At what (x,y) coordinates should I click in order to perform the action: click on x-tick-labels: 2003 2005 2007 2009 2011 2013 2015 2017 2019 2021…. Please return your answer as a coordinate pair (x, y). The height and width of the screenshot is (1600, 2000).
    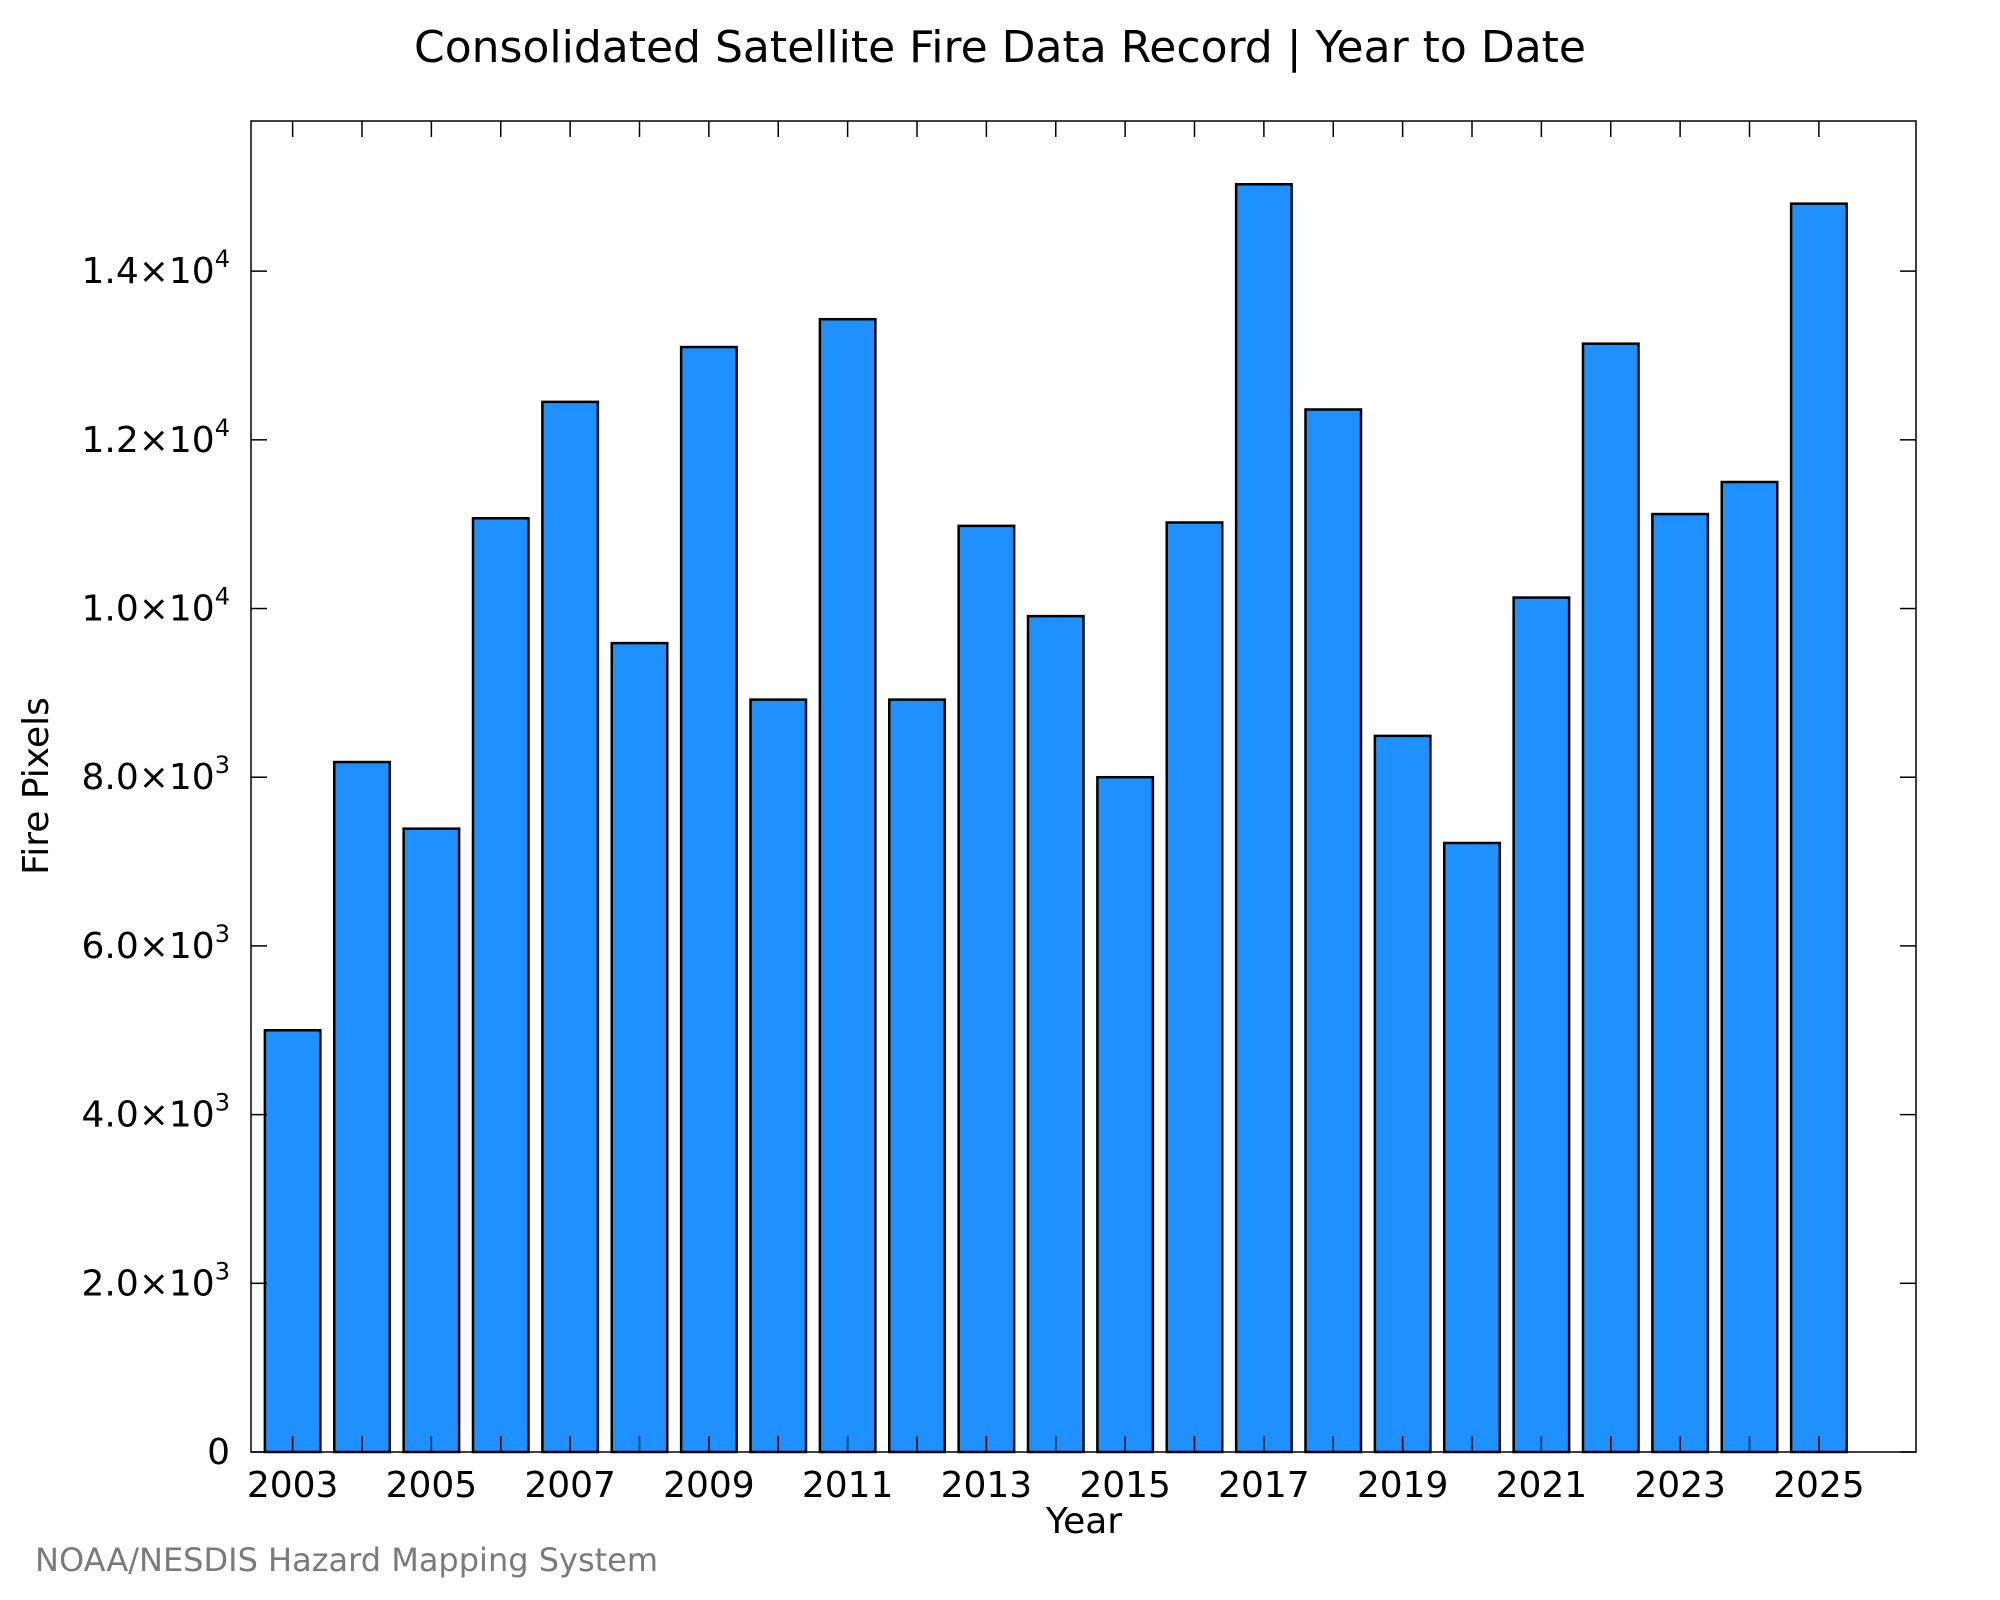
    Looking at the image, I should click on (1056, 1485).